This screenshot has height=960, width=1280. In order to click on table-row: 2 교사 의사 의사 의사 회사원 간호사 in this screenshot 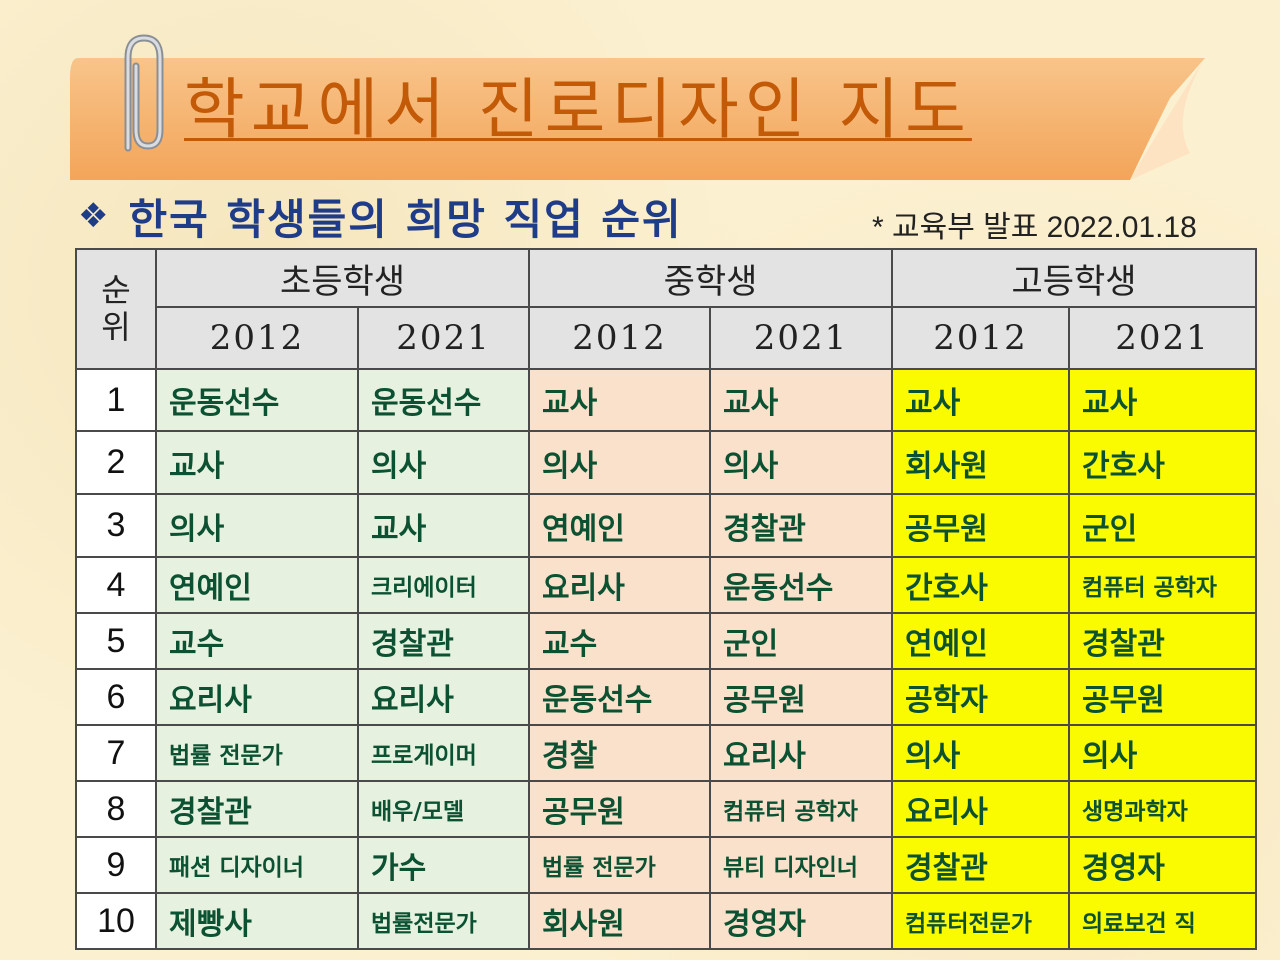, I will do `click(666, 462)`.